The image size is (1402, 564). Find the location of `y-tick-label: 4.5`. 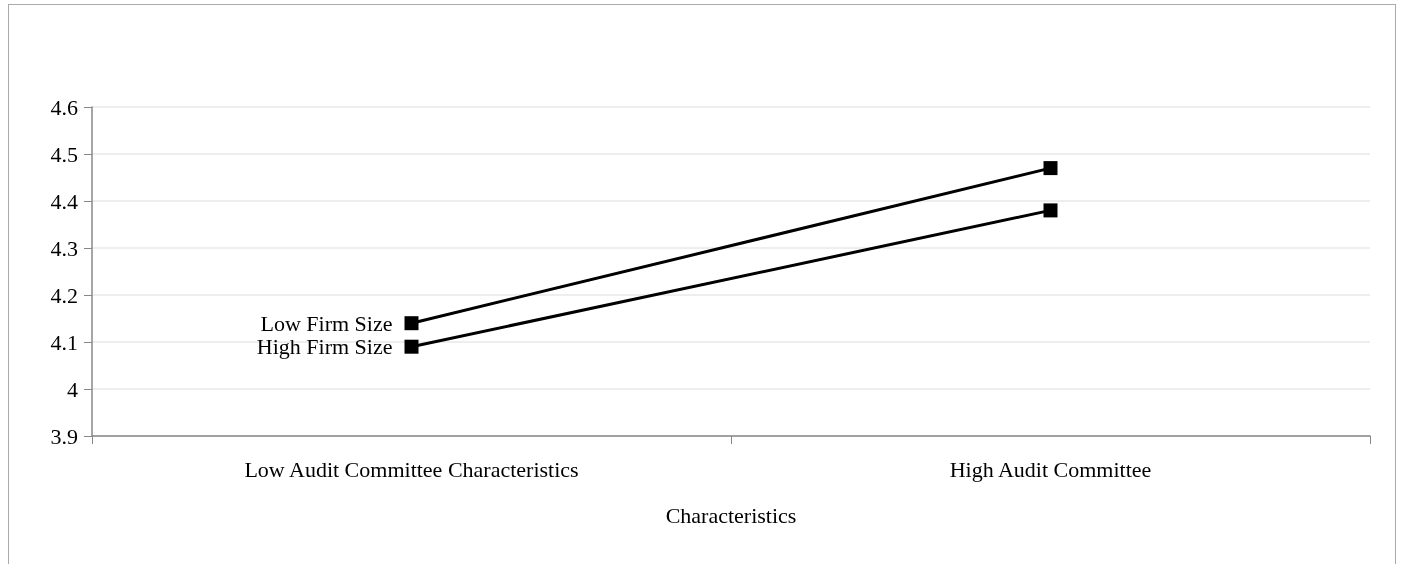

y-tick-label: 4.5 is located at coordinates (64, 154).